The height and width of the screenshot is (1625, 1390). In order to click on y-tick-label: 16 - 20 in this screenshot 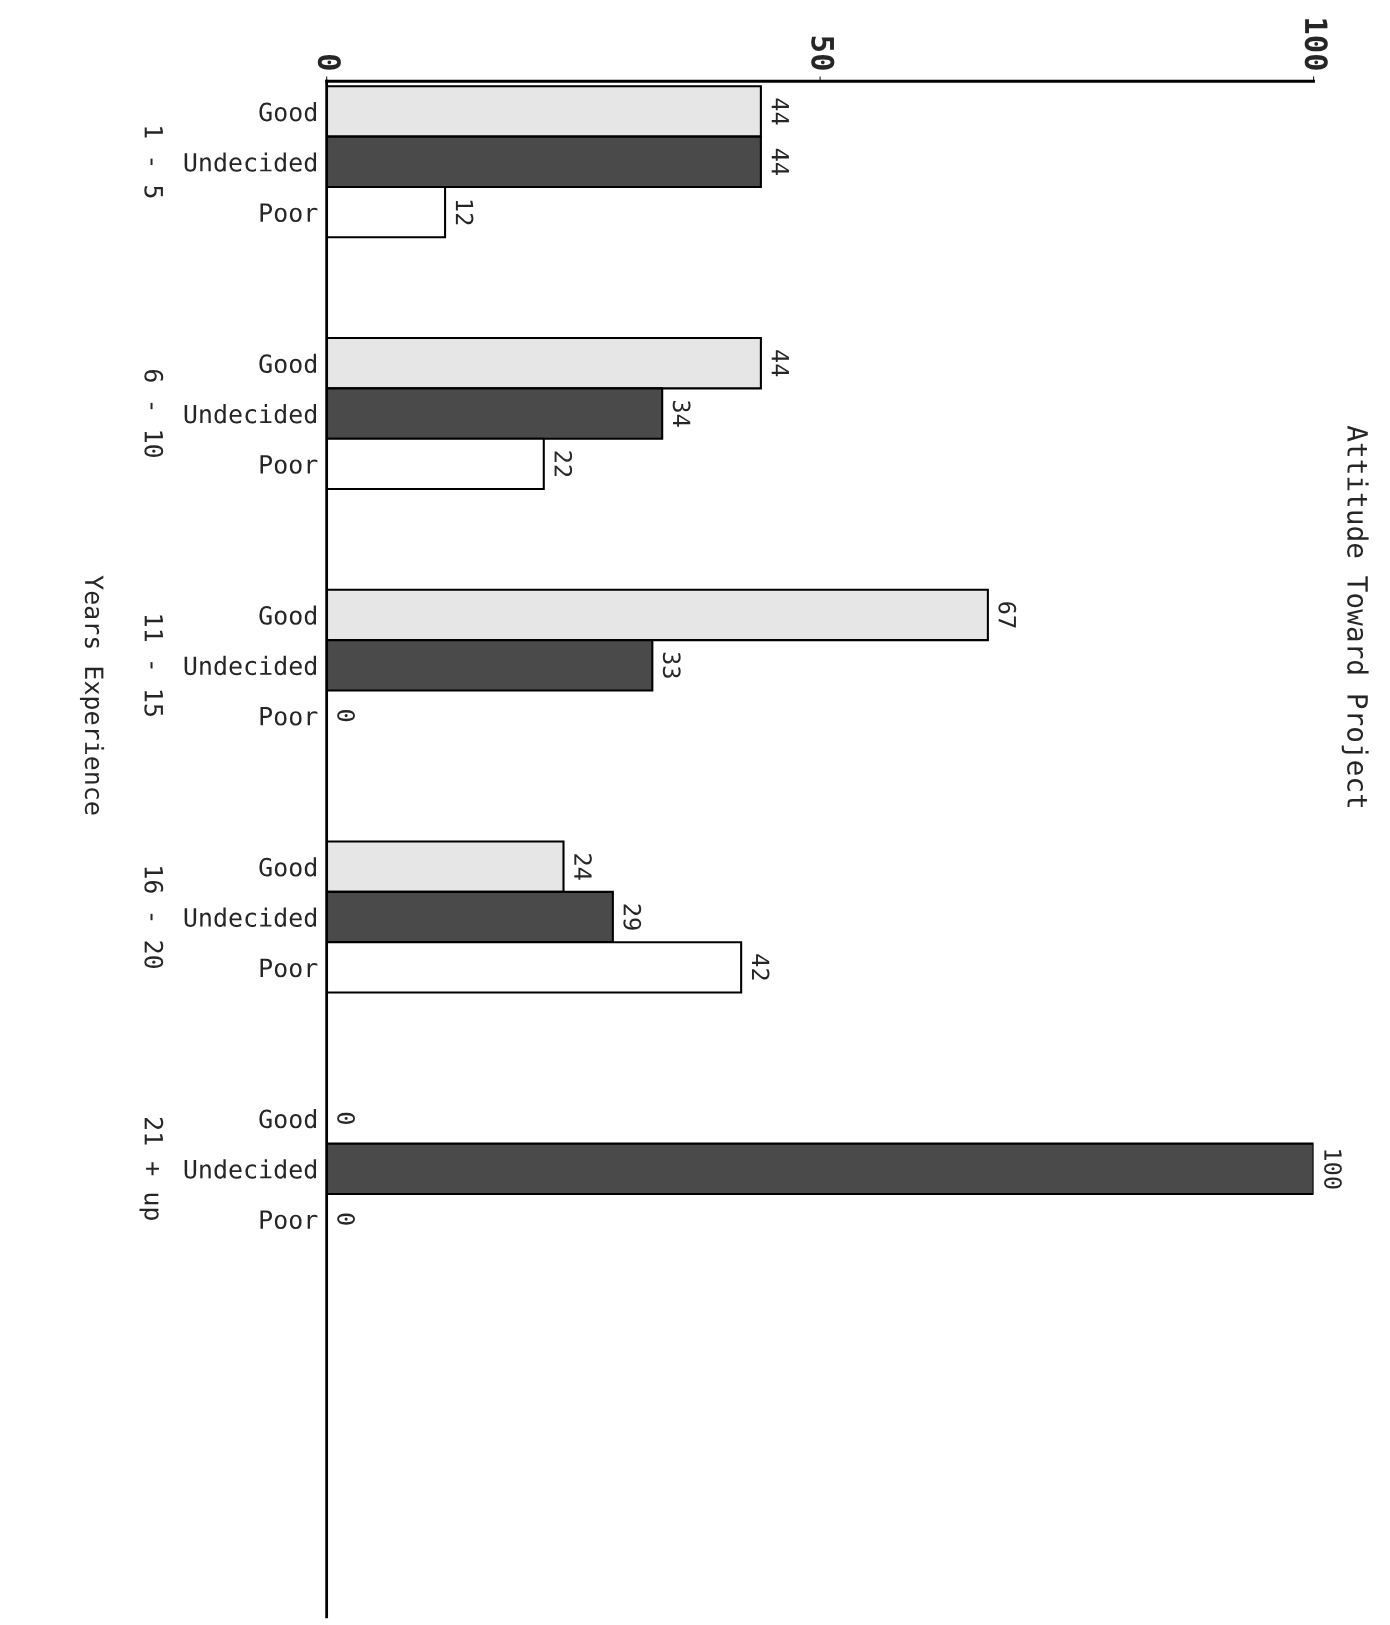, I will do `click(154, 918)`.